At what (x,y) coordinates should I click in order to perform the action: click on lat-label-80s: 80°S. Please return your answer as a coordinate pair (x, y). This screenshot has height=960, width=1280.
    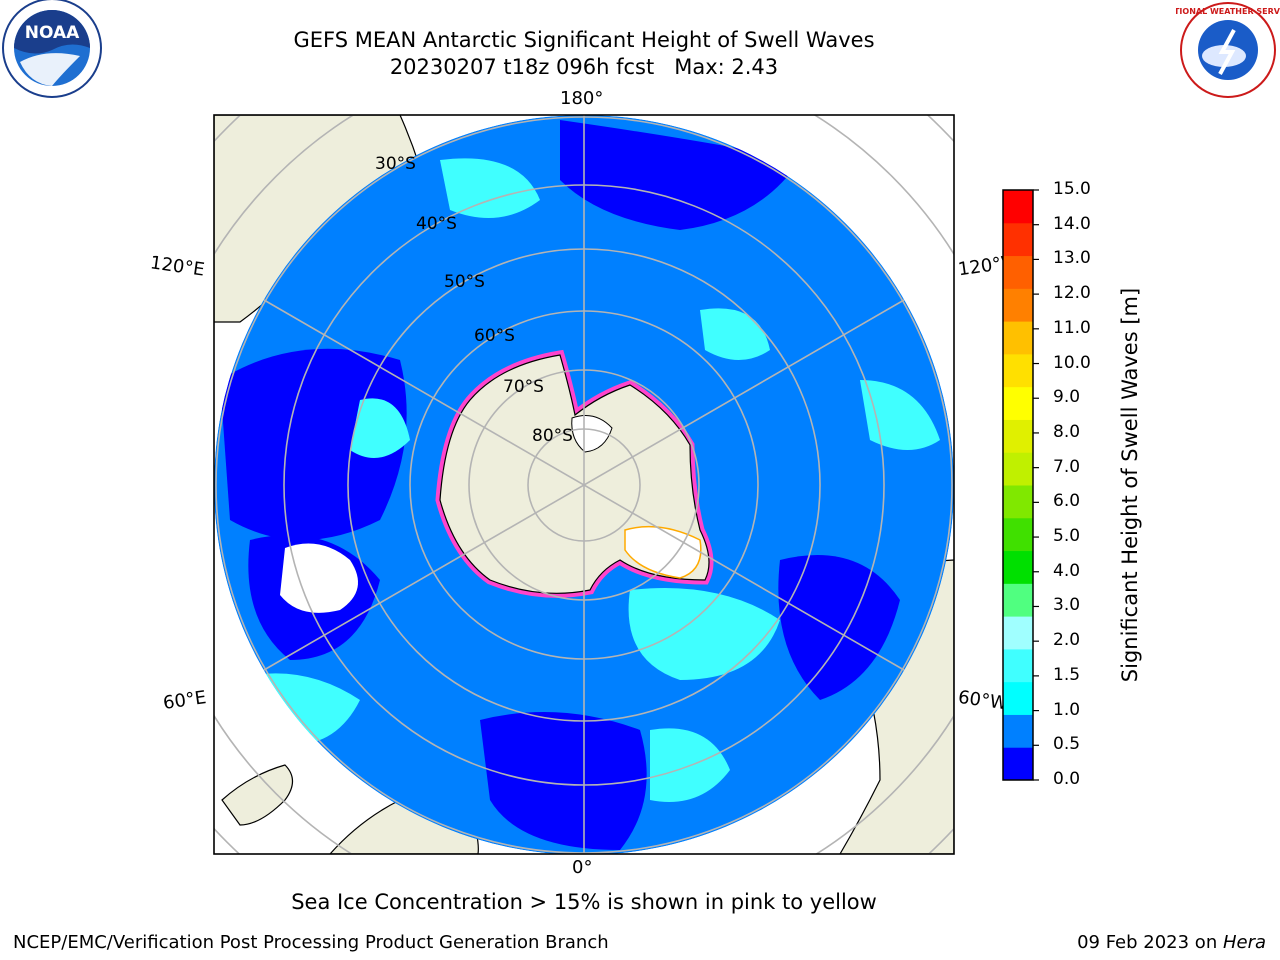
    Looking at the image, I should click on (552, 436).